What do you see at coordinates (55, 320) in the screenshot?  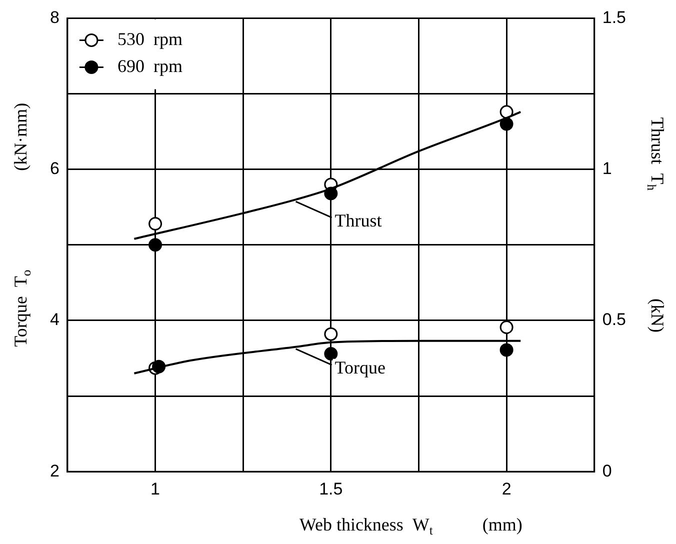 I see `y-tick-label: 4` at bounding box center [55, 320].